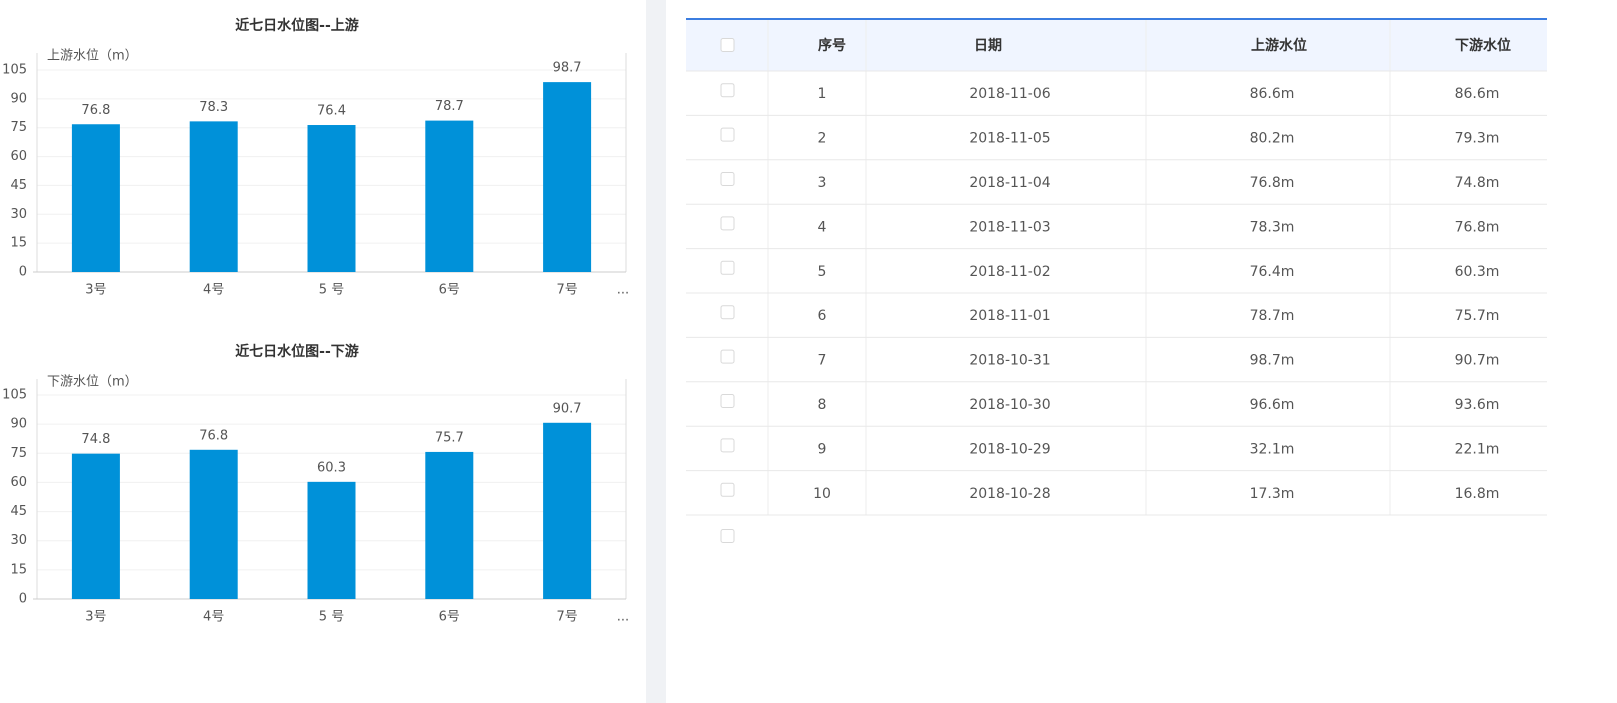 Image resolution: width=1617 pixels, height=703 pixels. I want to click on table-cell: 3, so click(822, 183).